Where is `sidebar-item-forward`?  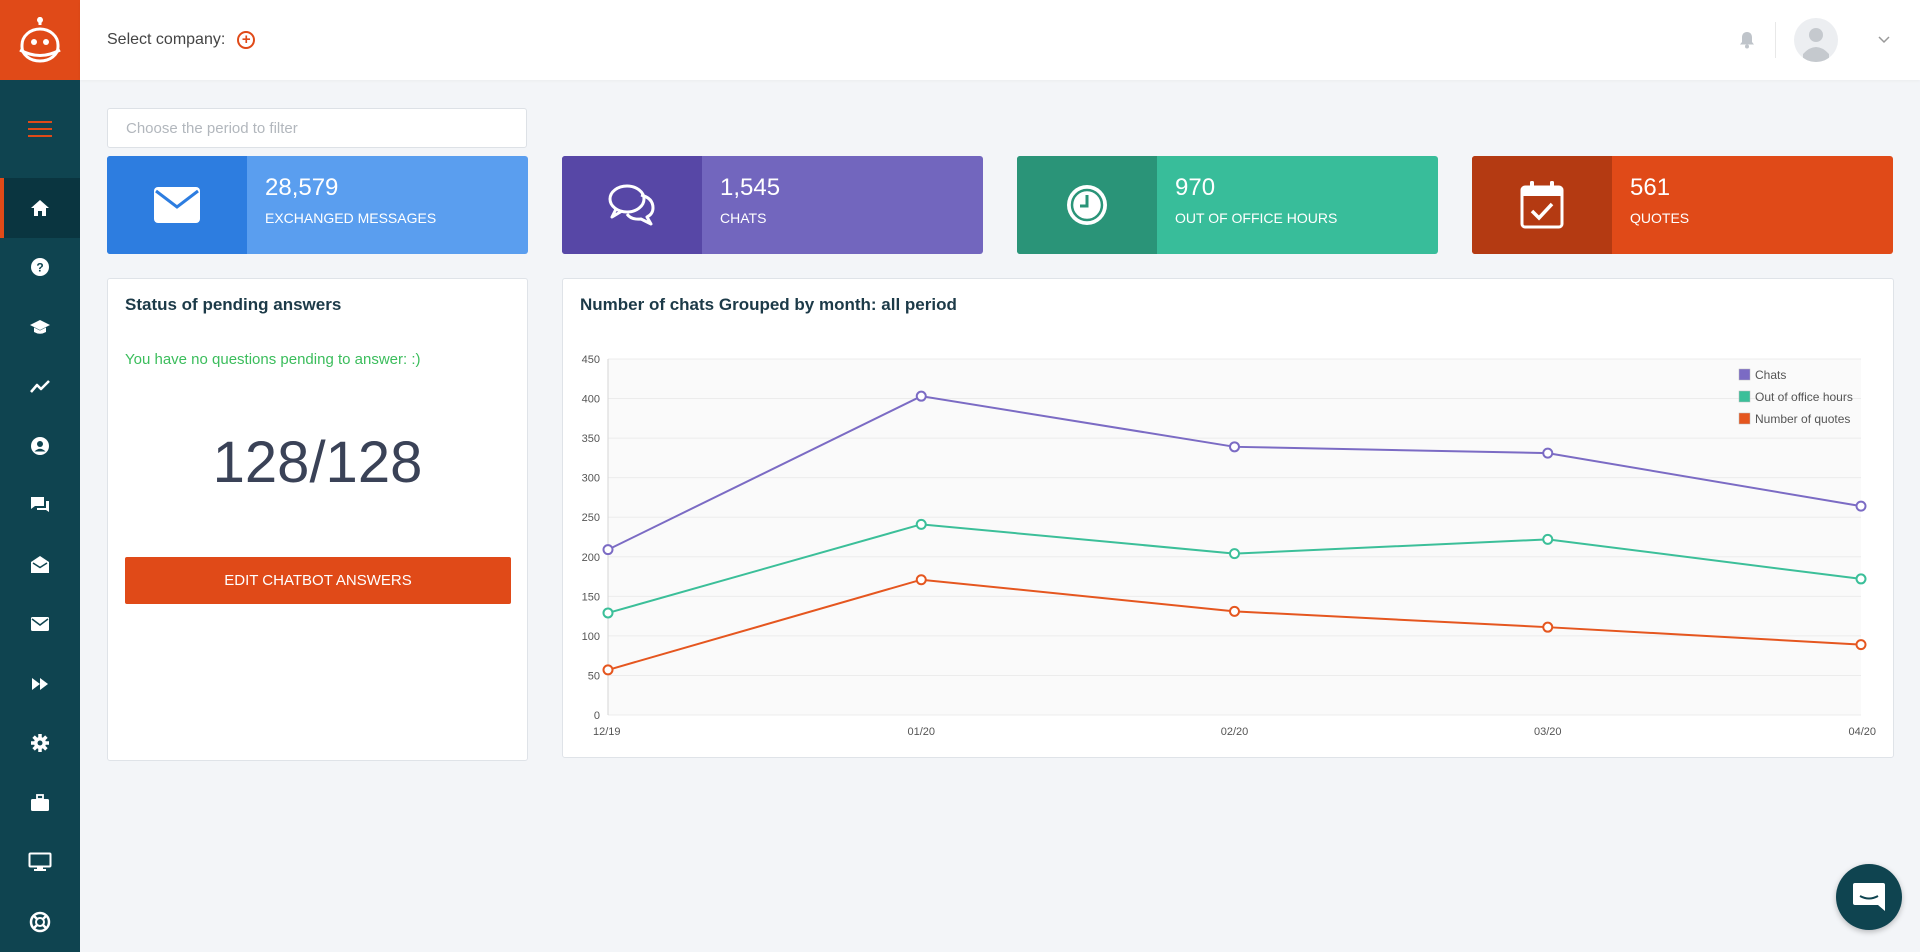
sidebar-item-forward is located at coordinates (40, 684).